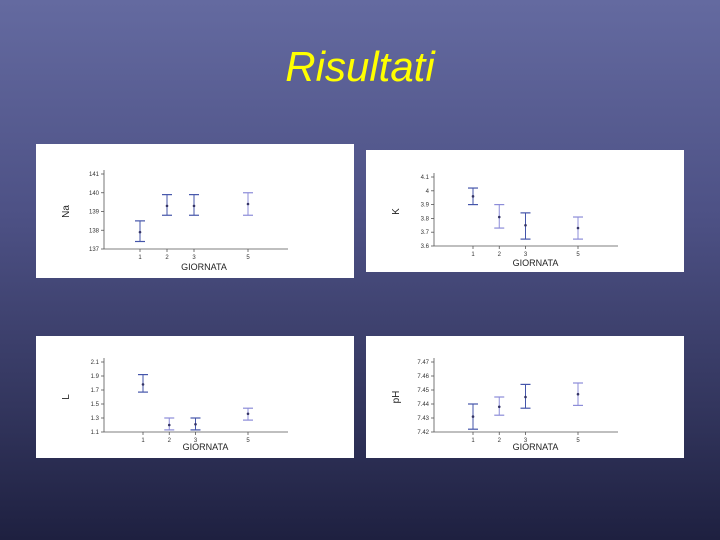 The height and width of the screenshot is (540, 720). Describe the element at coordinates (94, 250) in the screenshot. I see `y-tick-label: 137` at that location.